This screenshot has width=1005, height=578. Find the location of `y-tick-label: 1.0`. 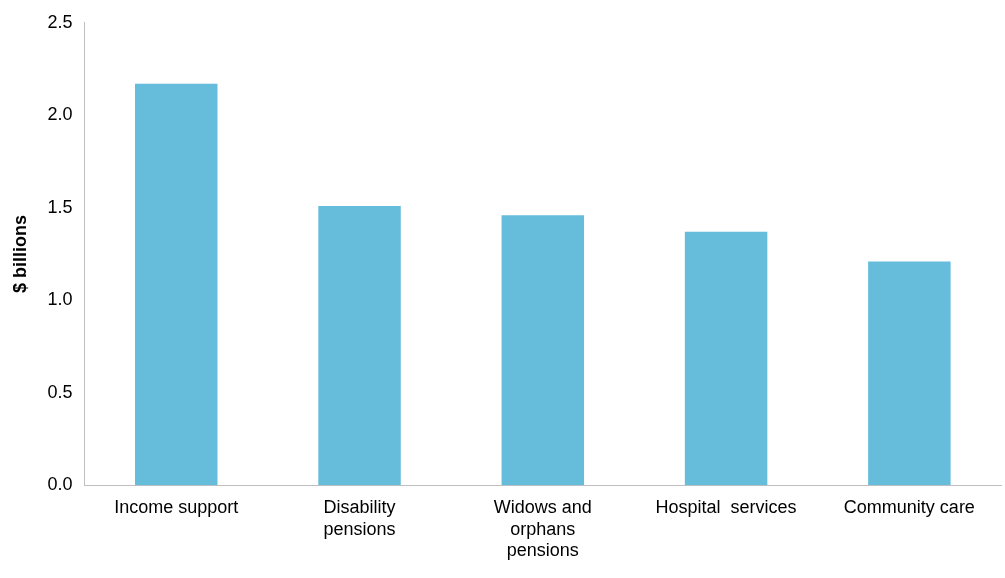

y-tick-label: 1.0 is located at coordinates (60, 299).